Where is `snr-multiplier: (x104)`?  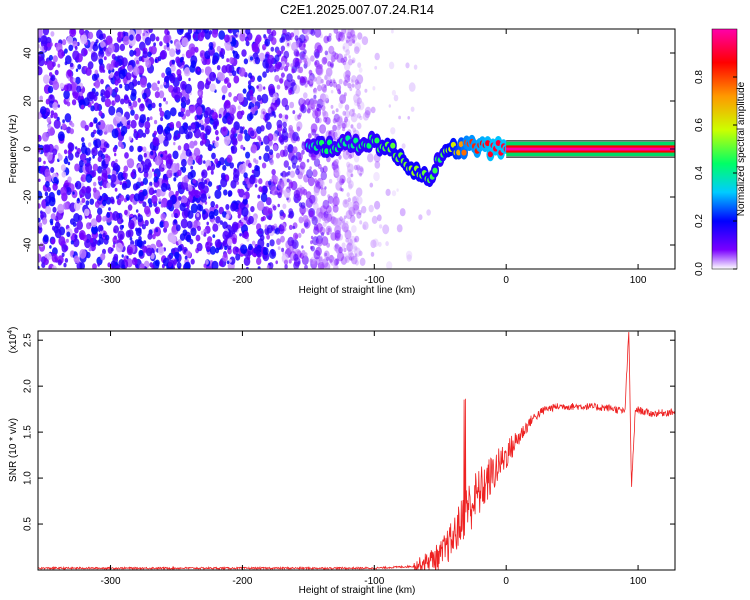 snr-multiplier: (x104) is located at coordinates (13, 340).